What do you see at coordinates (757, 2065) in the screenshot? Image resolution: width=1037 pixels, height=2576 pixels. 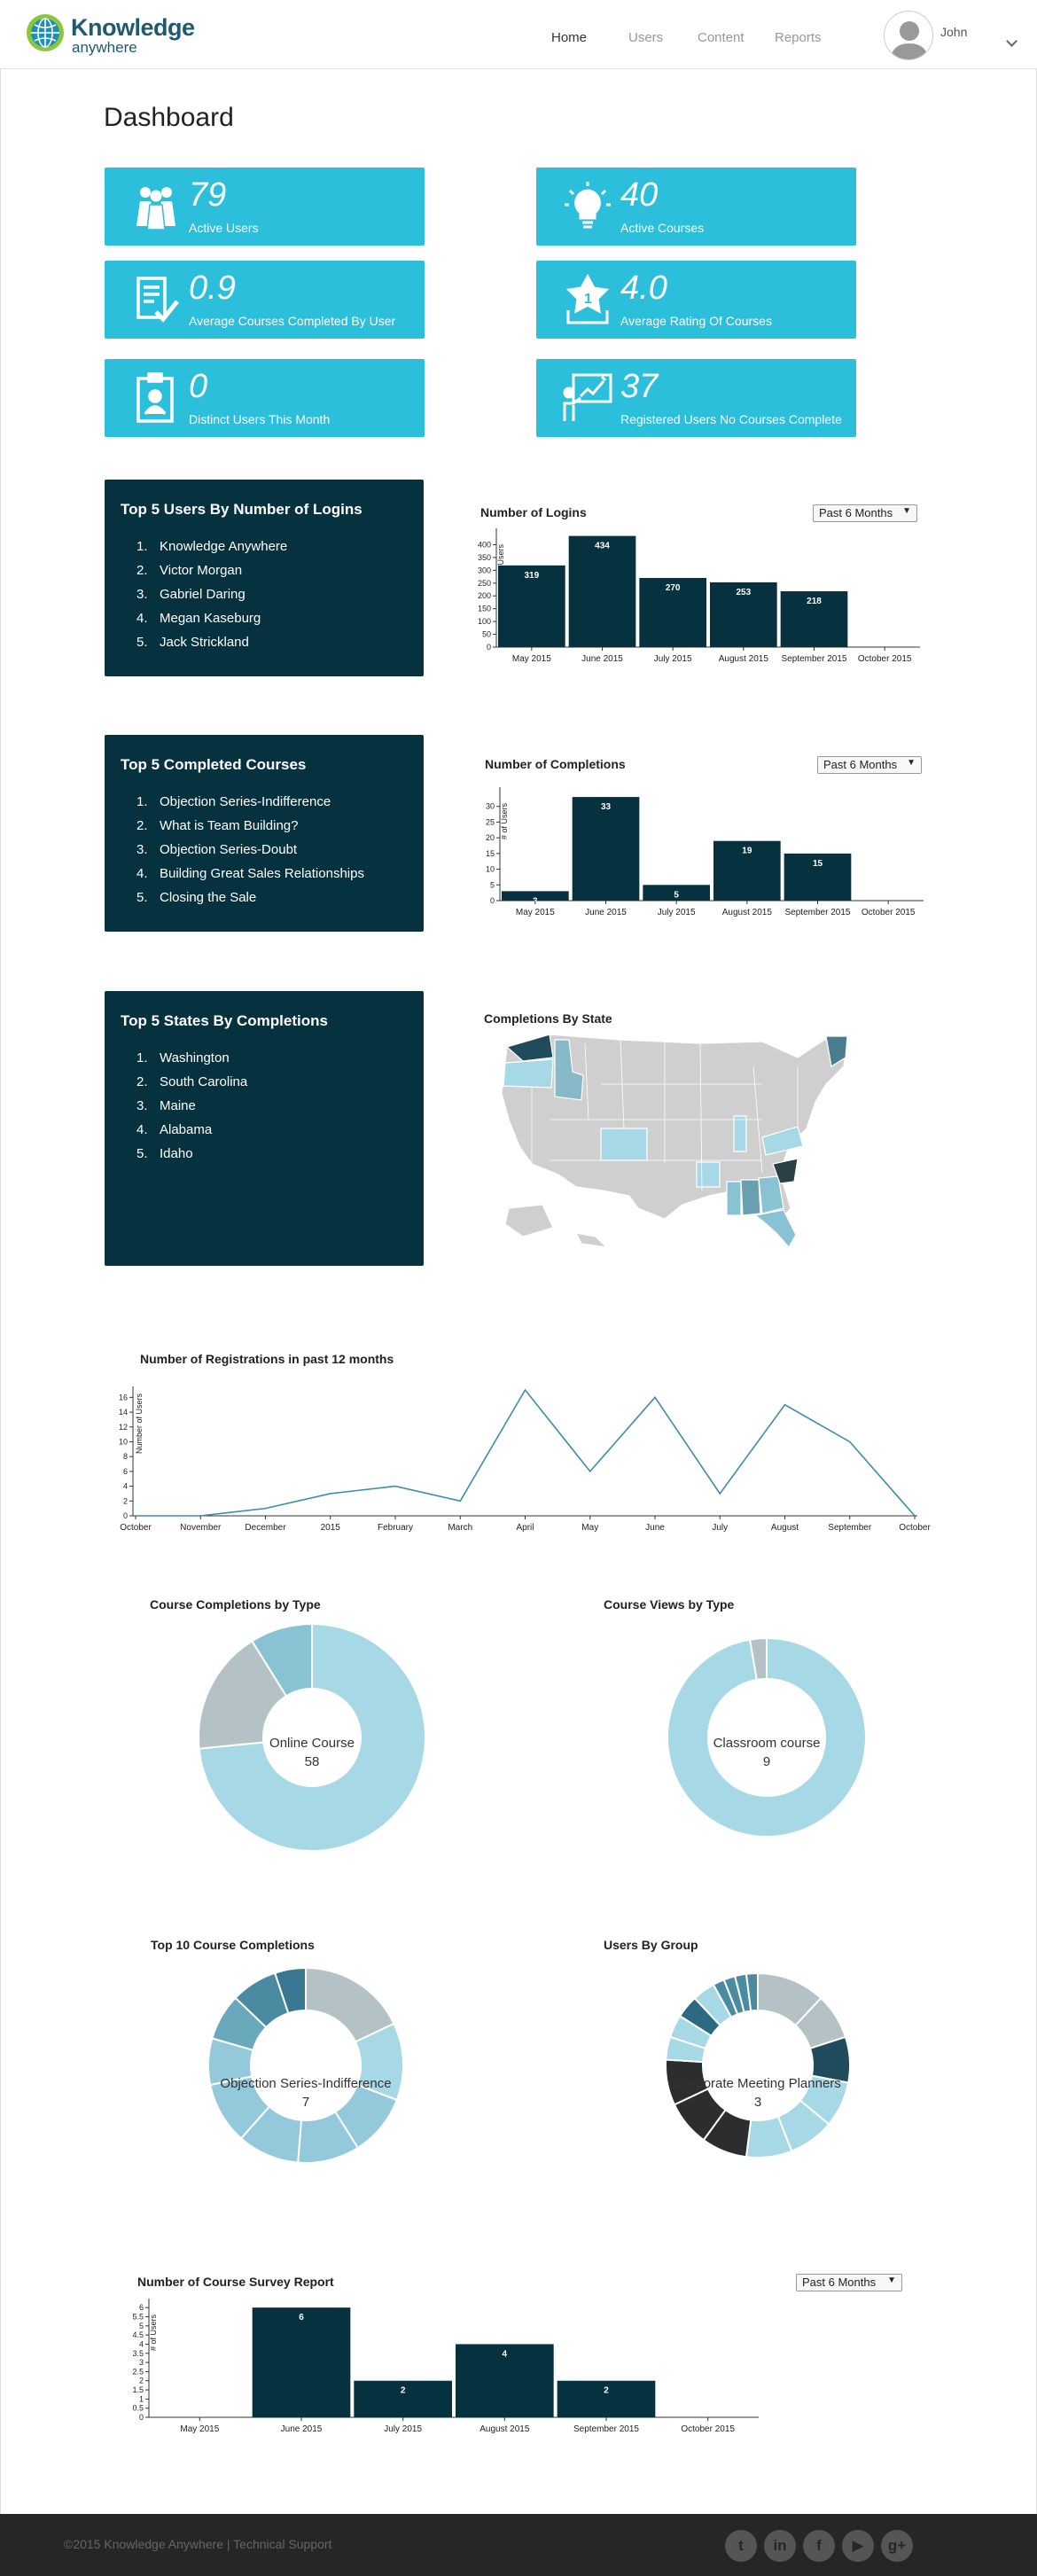 I see `users-by-group-donut` at bounding box center [757, 2065].